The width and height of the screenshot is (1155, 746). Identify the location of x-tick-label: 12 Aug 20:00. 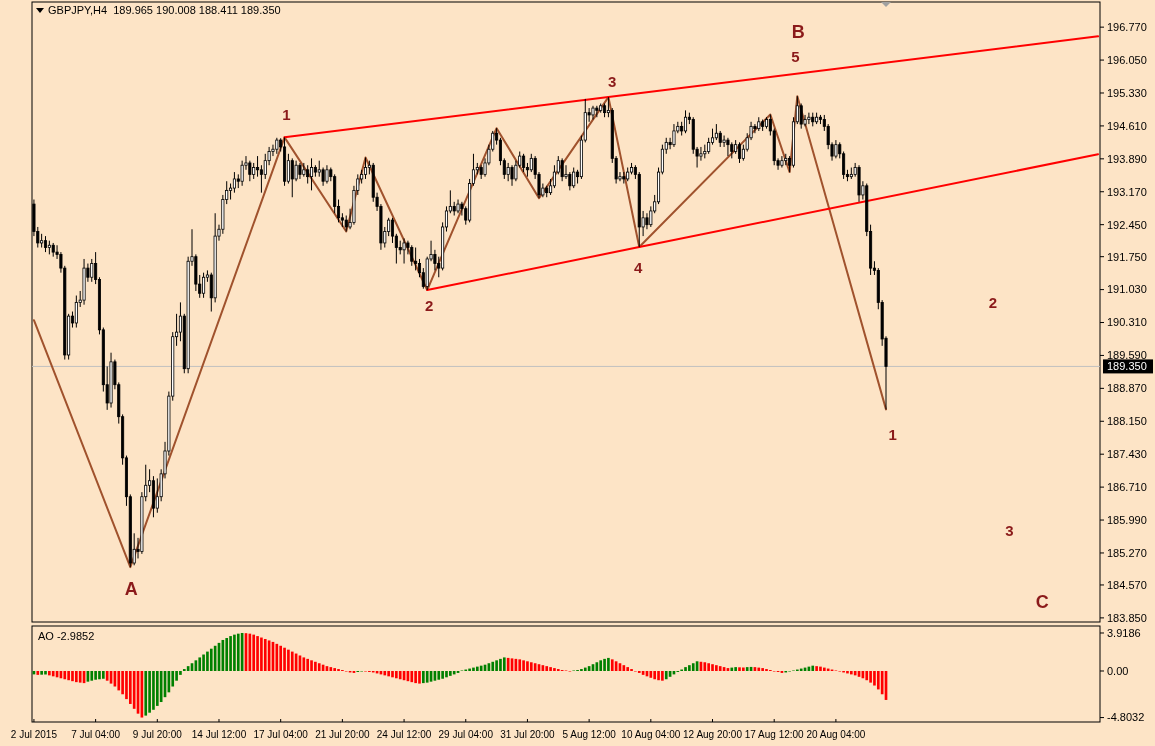
(713, 734).